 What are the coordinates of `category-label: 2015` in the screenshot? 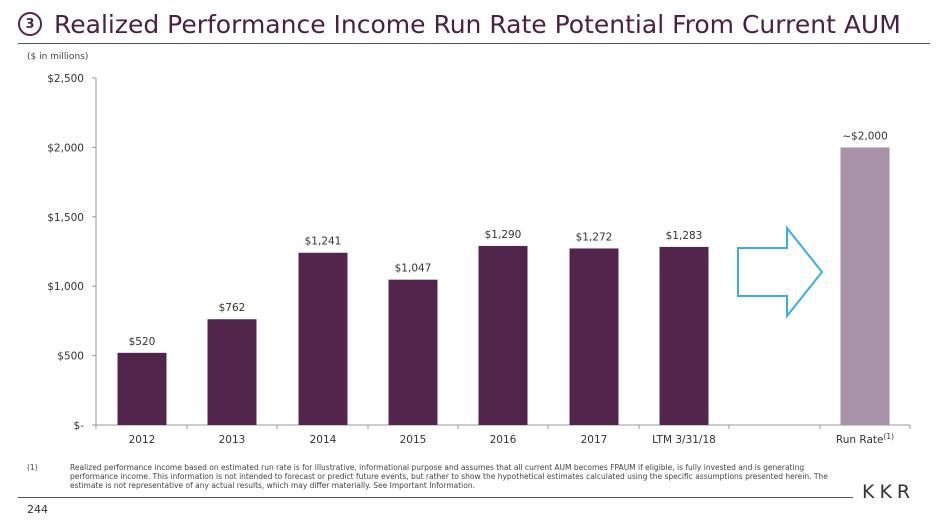 It's located at (413, 440).